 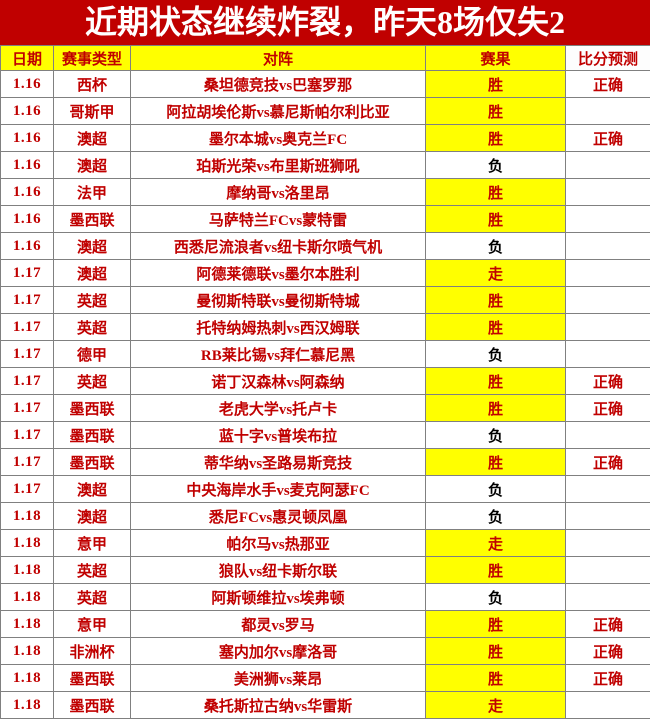 I want to click on cell-match: 蓝十字vs普埃布拉, so click(x=278, y=435).